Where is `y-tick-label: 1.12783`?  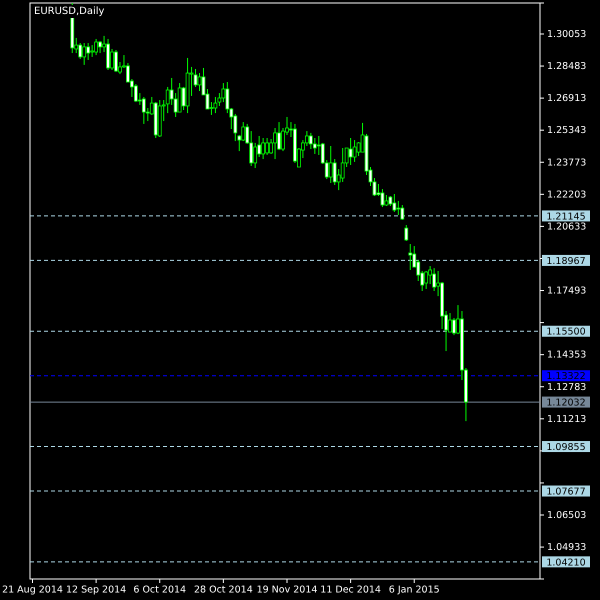
y-tick-label: 1.12783 is located at coordinates (566, 387).